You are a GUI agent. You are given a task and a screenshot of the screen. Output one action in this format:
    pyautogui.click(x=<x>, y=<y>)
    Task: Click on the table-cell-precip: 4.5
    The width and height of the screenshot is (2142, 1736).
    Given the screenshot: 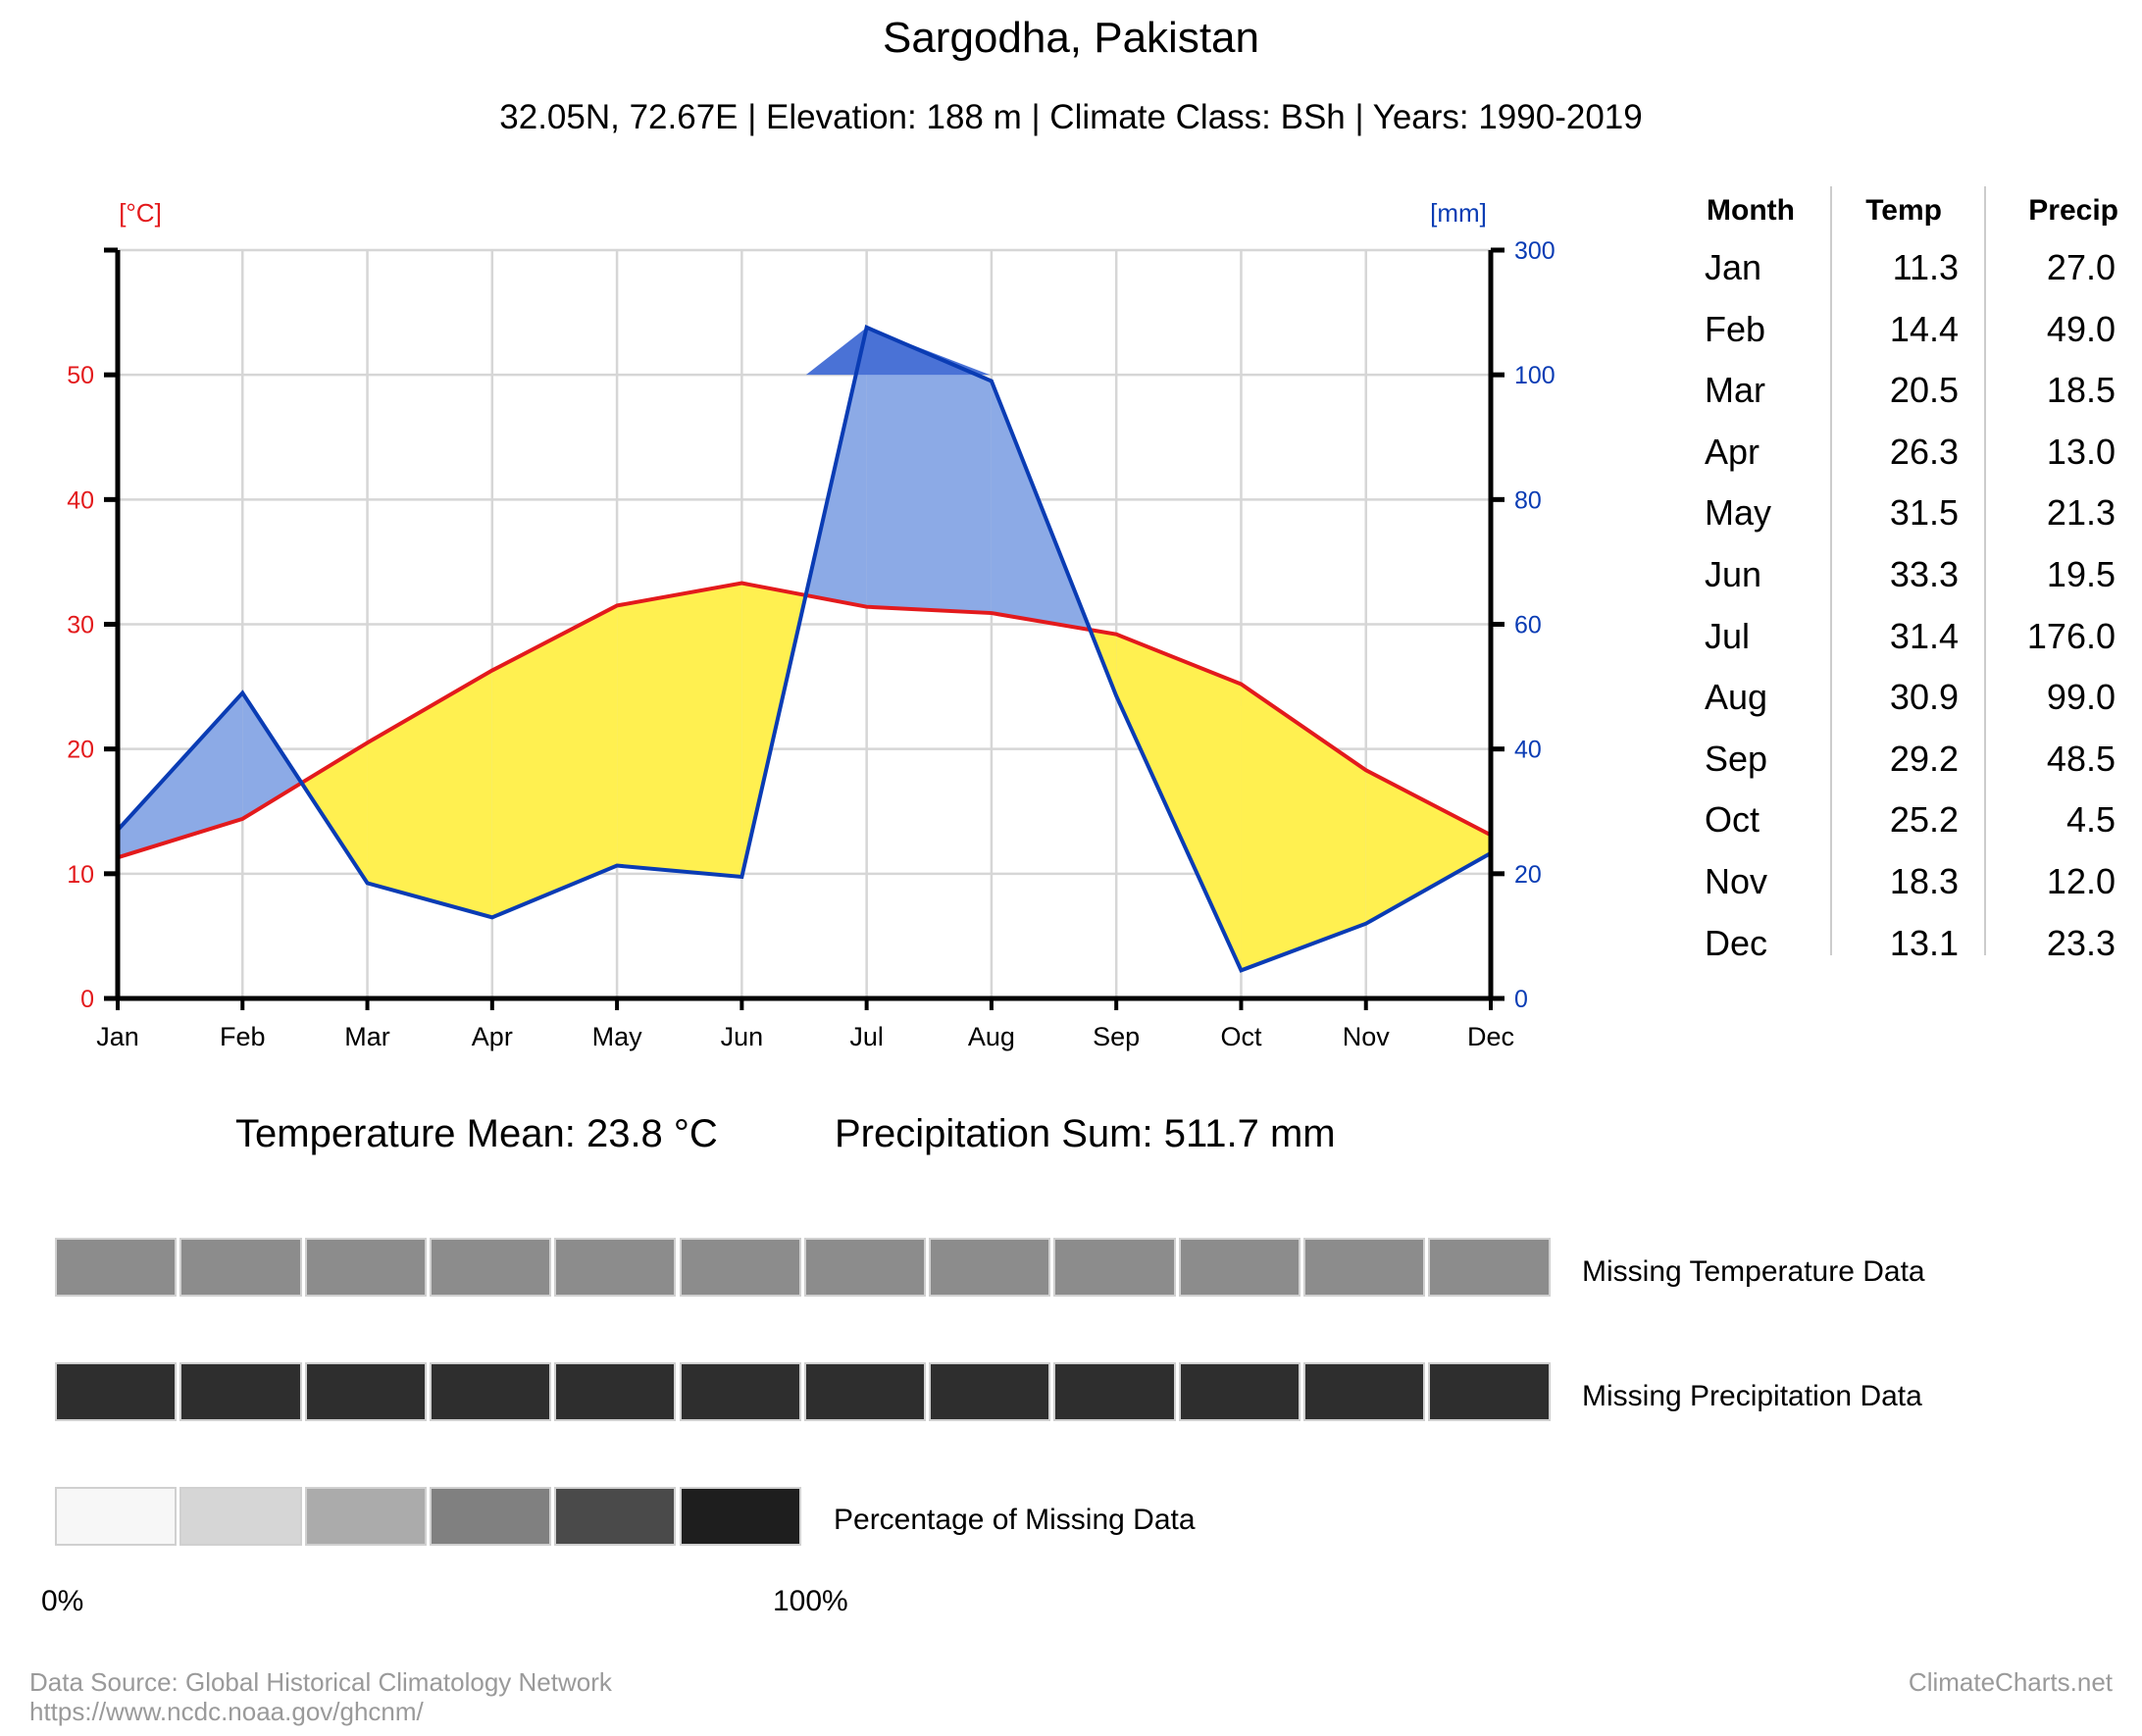 What is the action you would take?
    pyautogui.click(x=2091, y=820)
    